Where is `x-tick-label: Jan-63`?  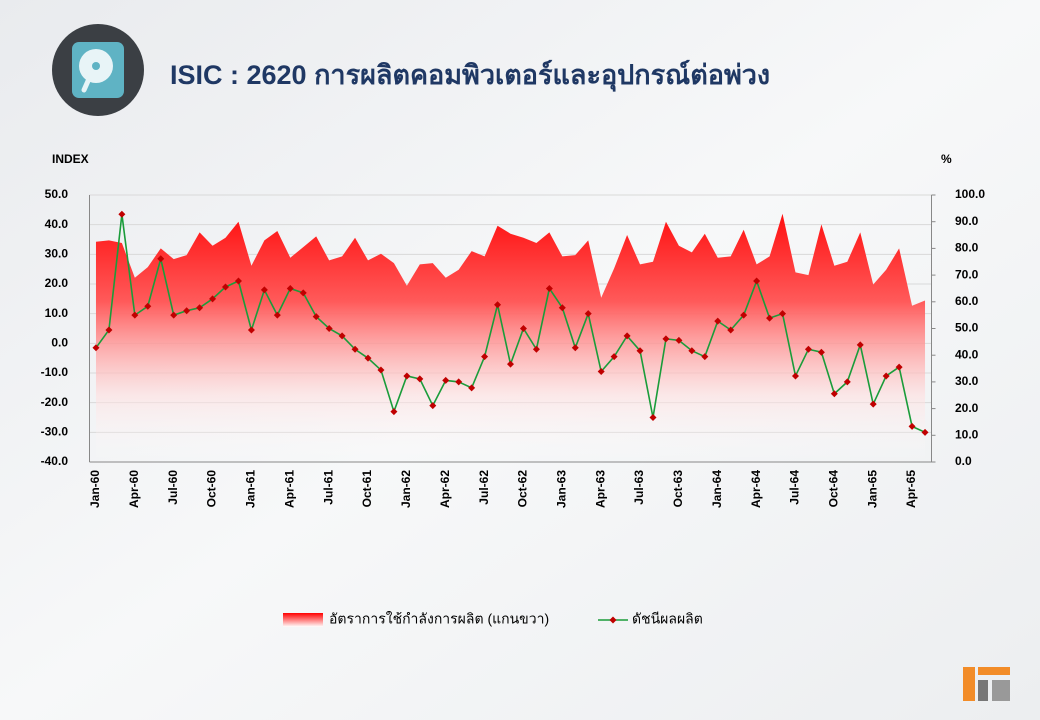
x-tick-label: Jan-63 is located at coordinates (561, 489).